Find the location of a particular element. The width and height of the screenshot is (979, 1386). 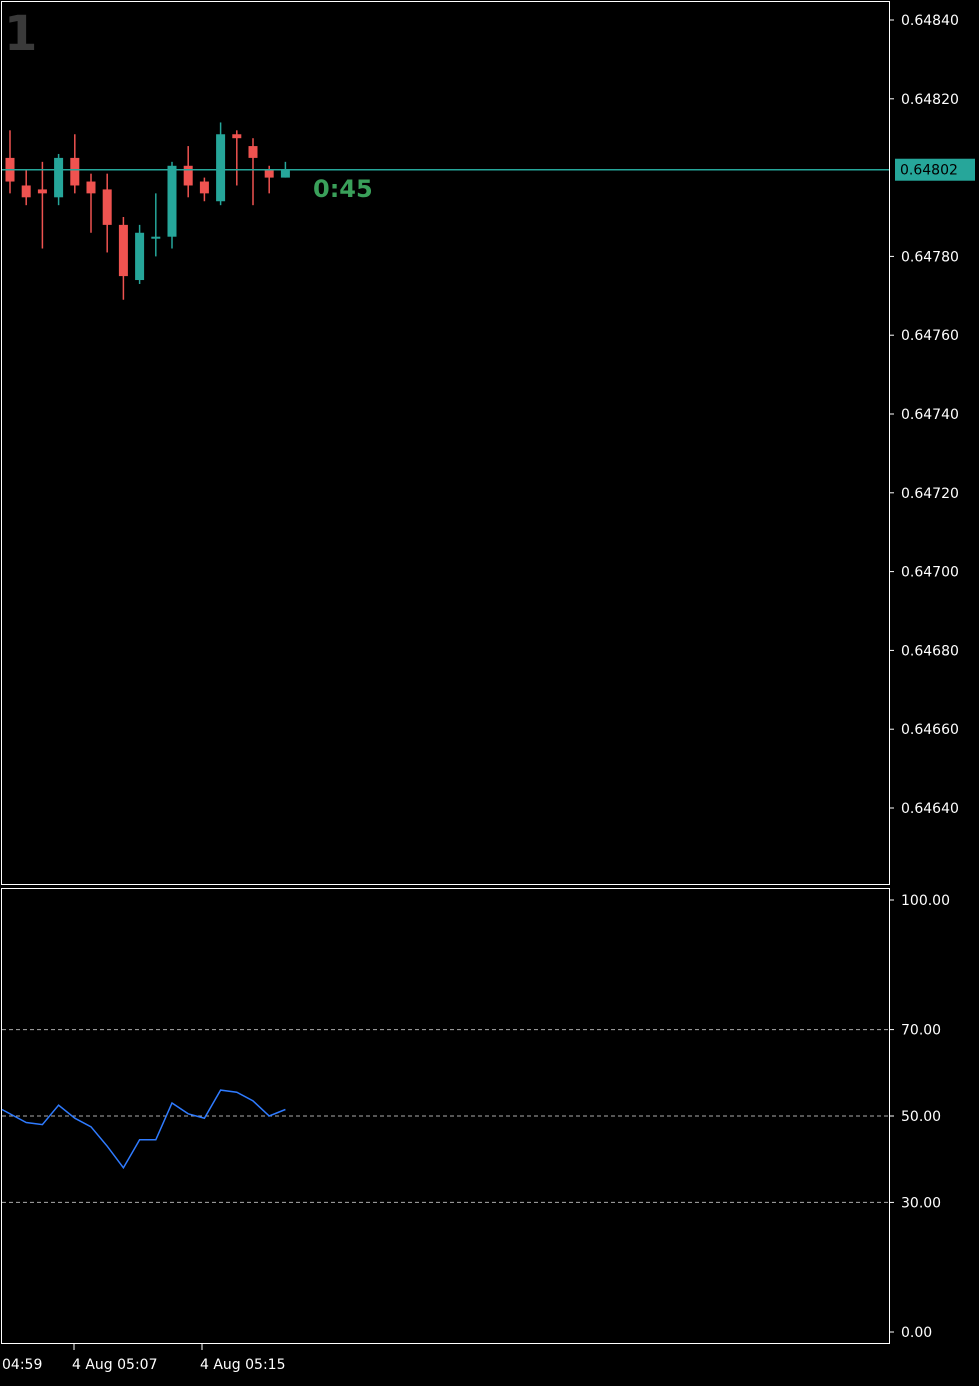

oscillator-tick-label: 0.00 is located at coordinates (916, 1333).